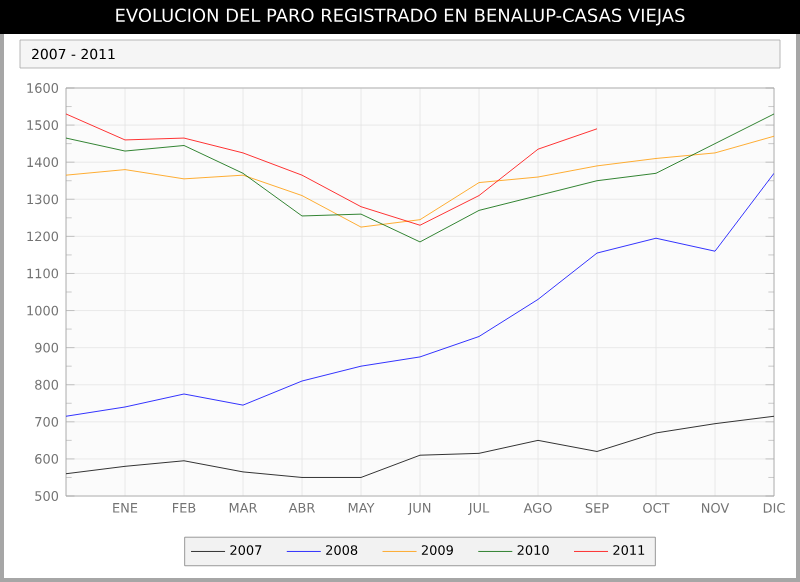 The height and width of the screenshot is (582, 800). I want to click on chart-title: EVOLUCION DEL PARO REGISTRADO EN BENALUP-CASAS VIEJAS, so click(400, 17).